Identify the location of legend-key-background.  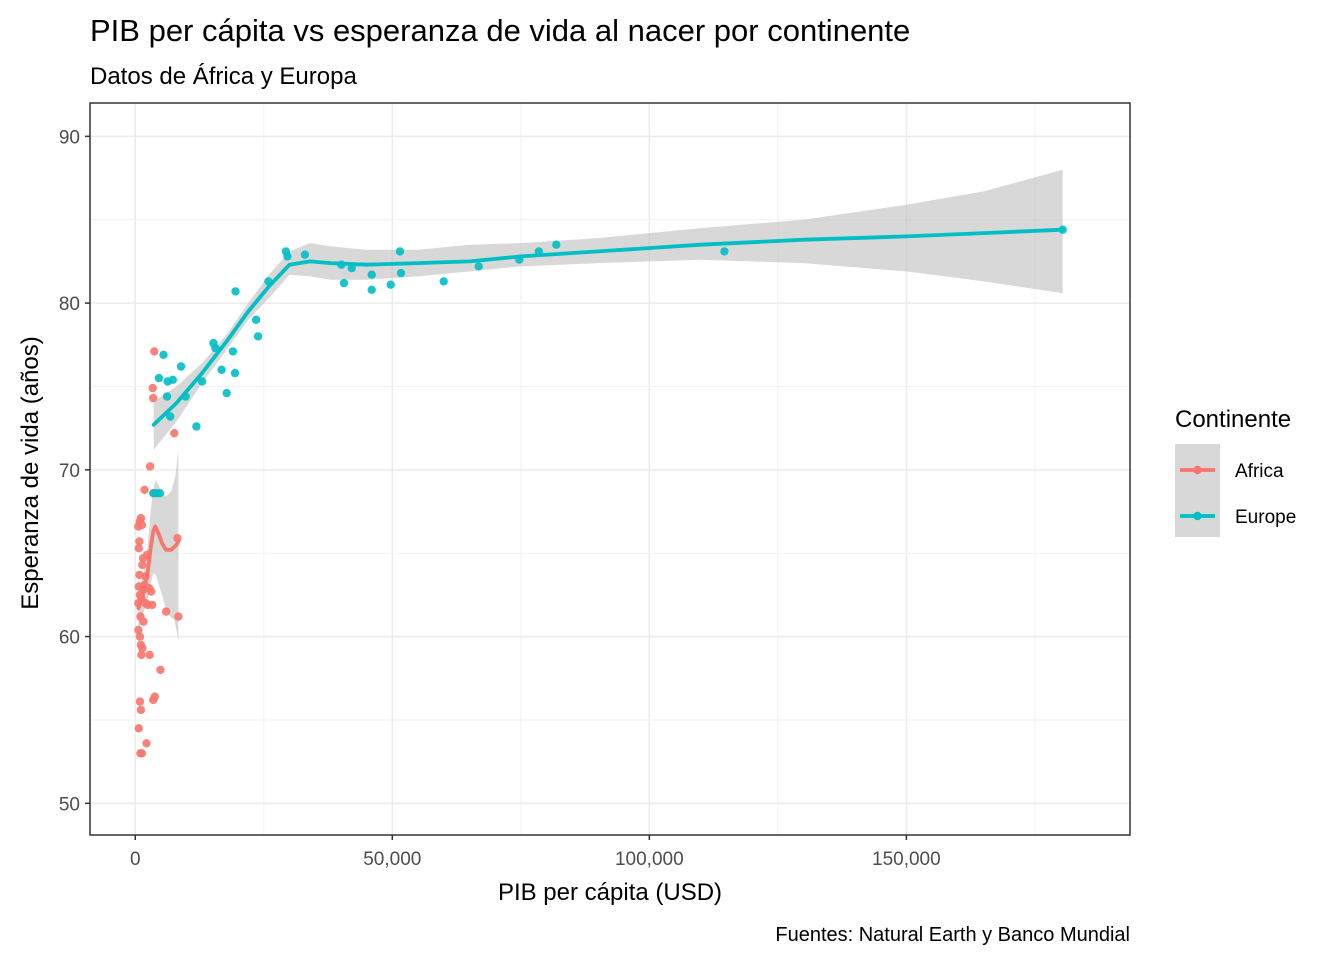
(1197, 490).